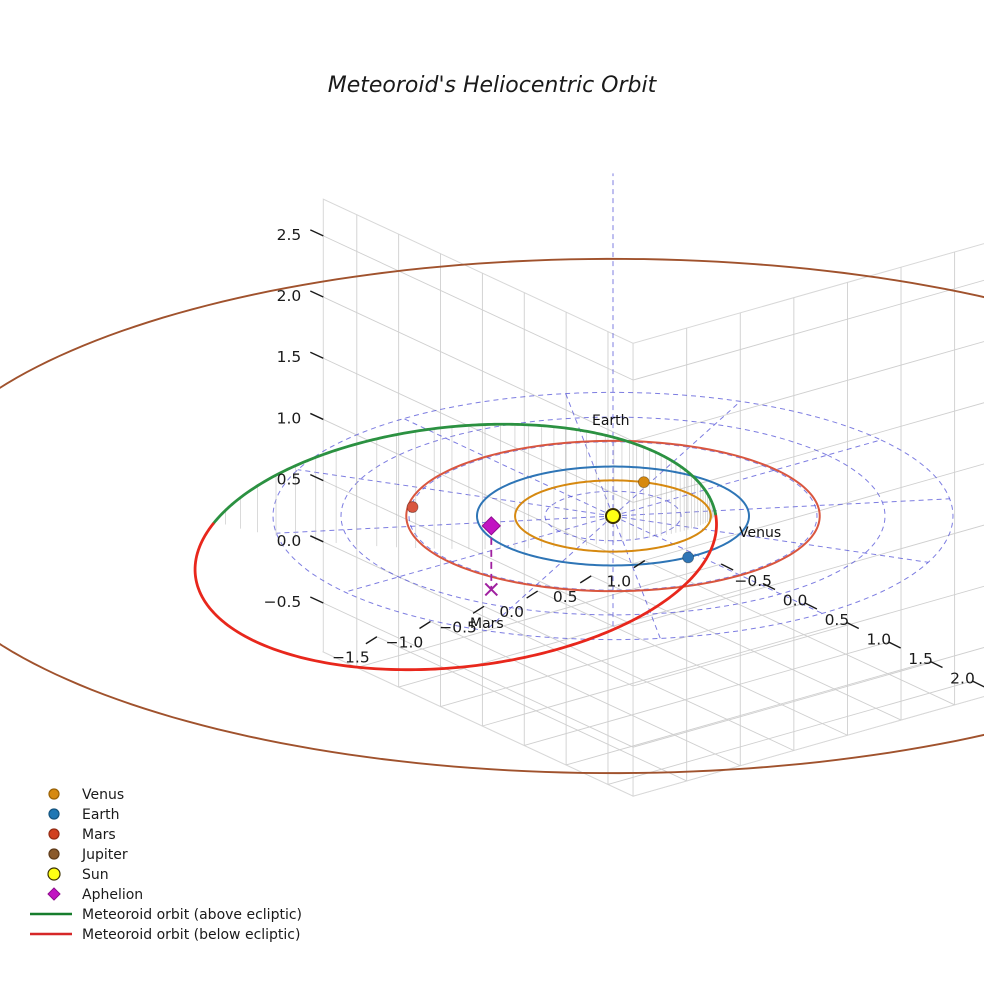 This screenshot has width=984, height=984. I want to click on meteoroid-orbit-below-ecliptic, so click(455, 592).